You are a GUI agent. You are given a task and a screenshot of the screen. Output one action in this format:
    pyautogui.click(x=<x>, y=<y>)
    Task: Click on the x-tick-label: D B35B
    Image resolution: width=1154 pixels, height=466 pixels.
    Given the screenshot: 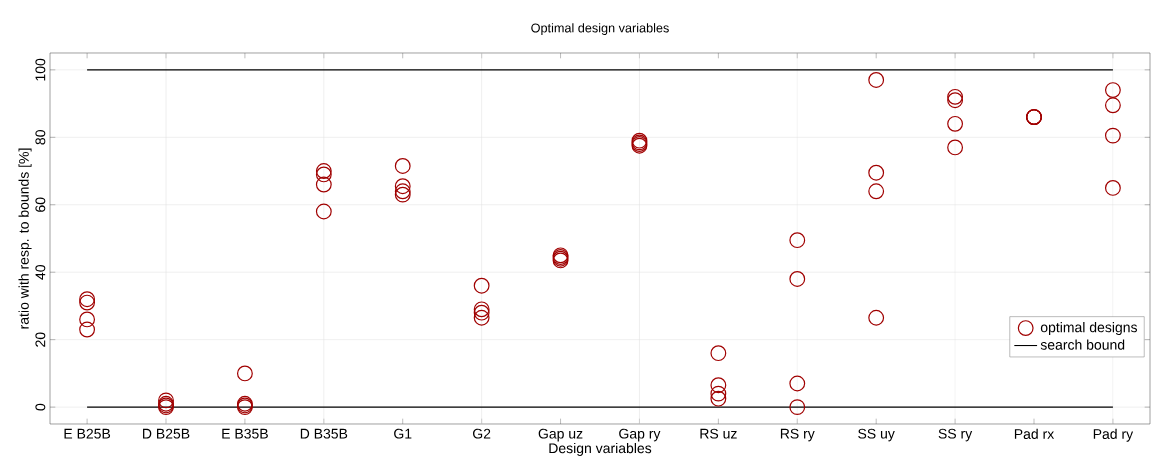 What is the action you would take?
    pyautogui.click(x=324, y=433)
    